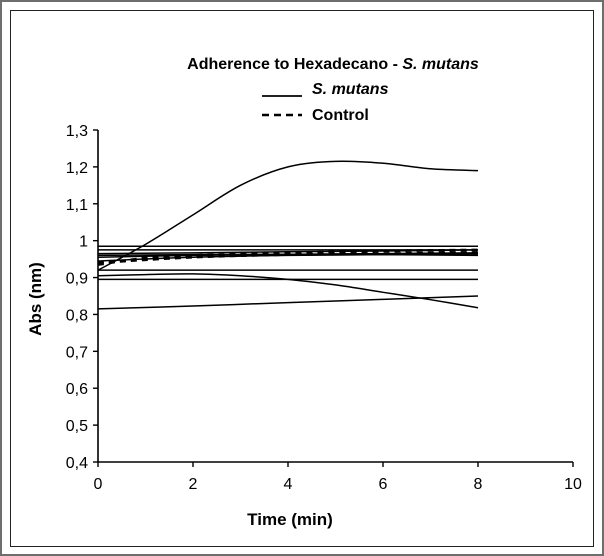 This screenshot has height=556, width=604. What do you see at coordinates (77, 389) in the screenshot?
I see `y-tick-label: 0,6` at bounding box center [77, 389].